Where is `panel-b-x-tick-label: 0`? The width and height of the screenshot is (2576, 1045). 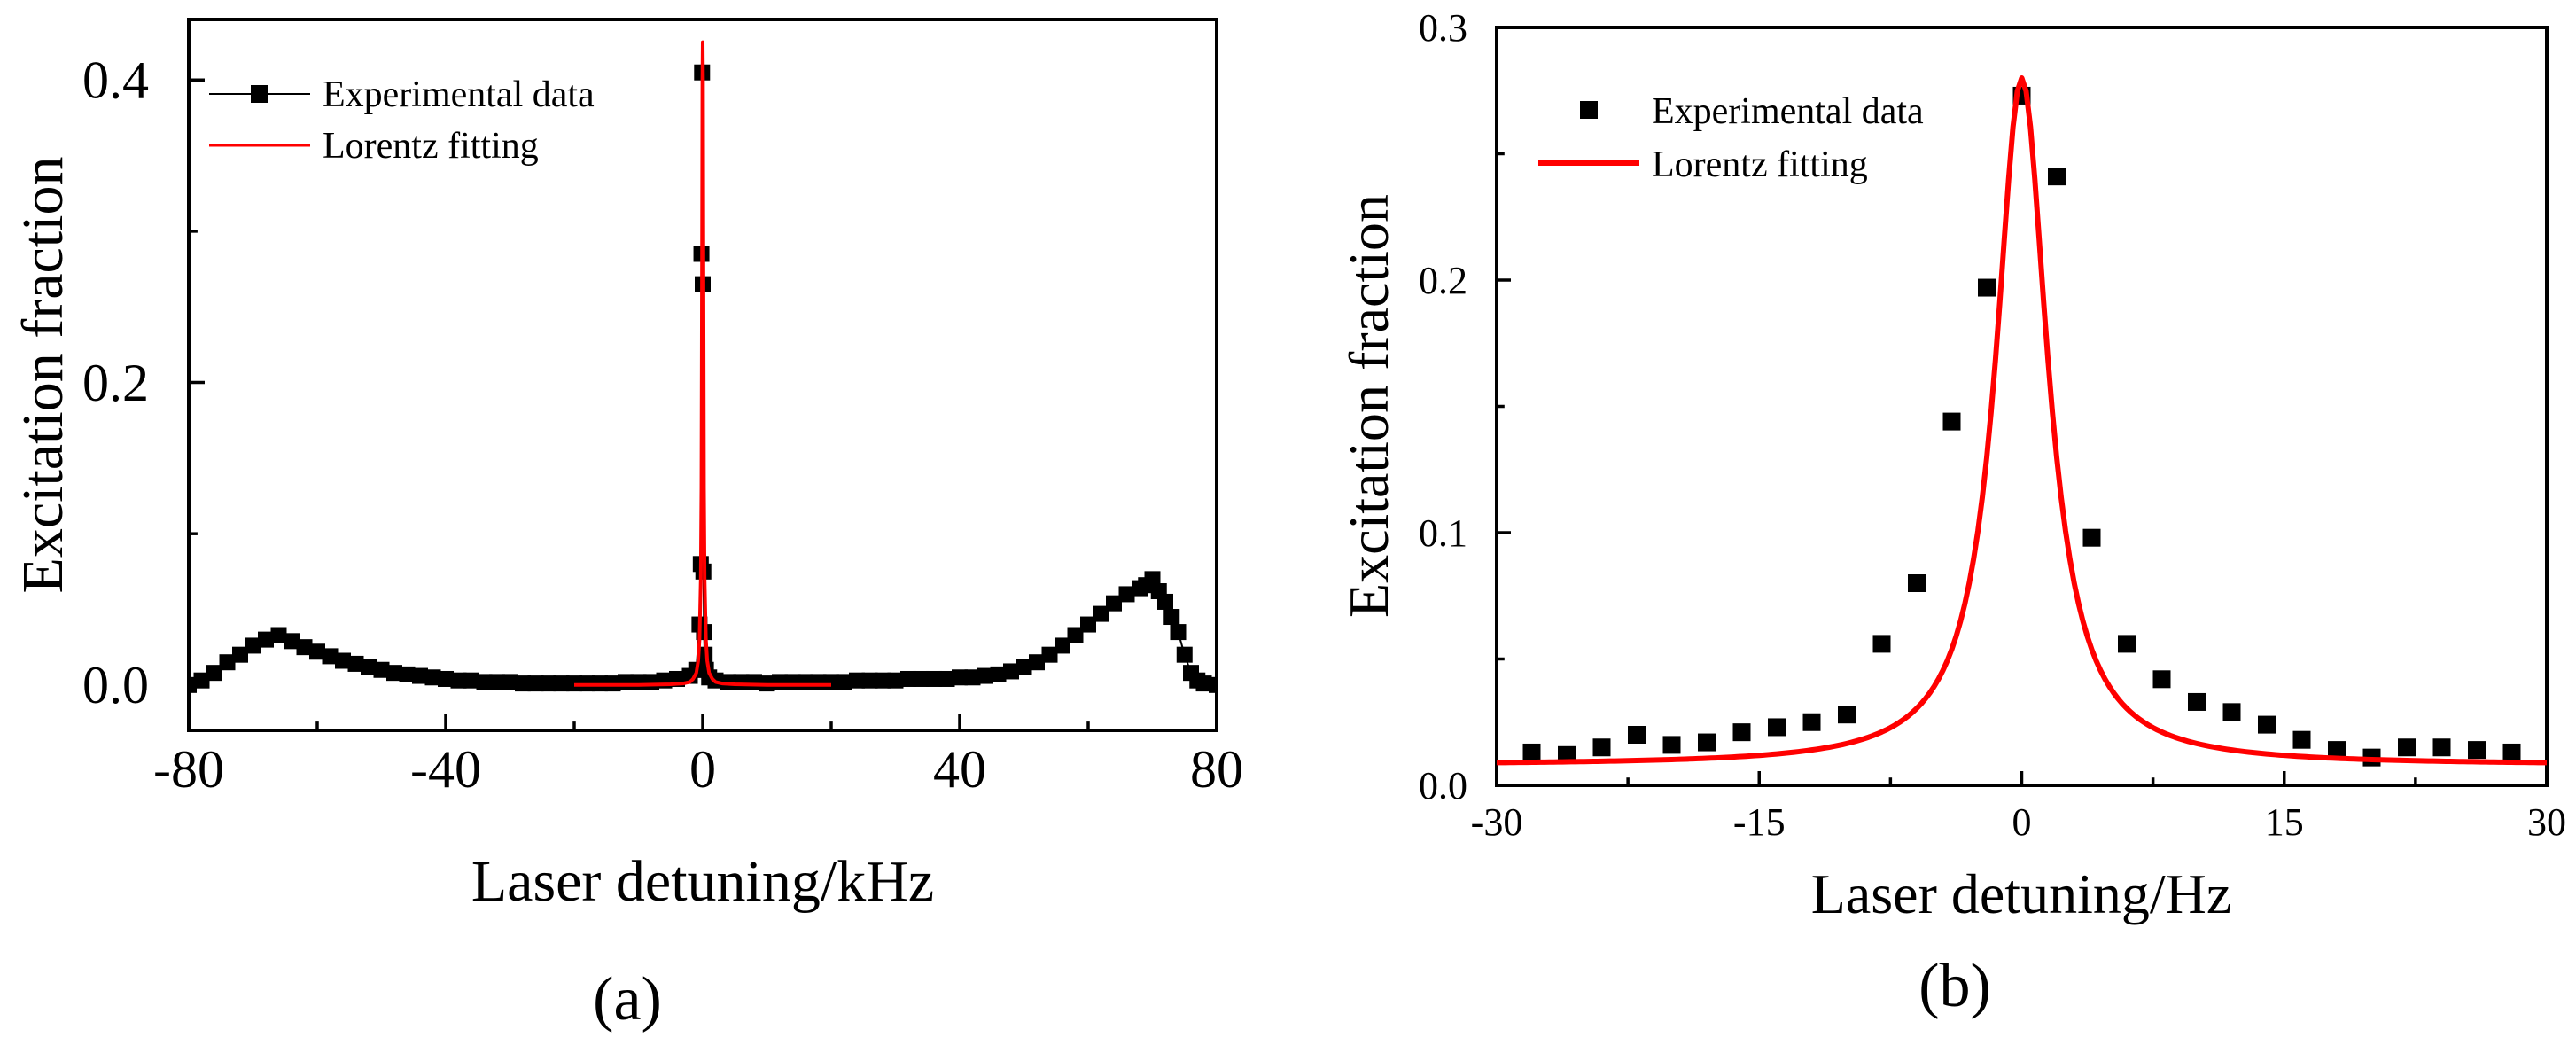
panel-b-x-tick-label: 0 is located at coordinates (2022, 822).